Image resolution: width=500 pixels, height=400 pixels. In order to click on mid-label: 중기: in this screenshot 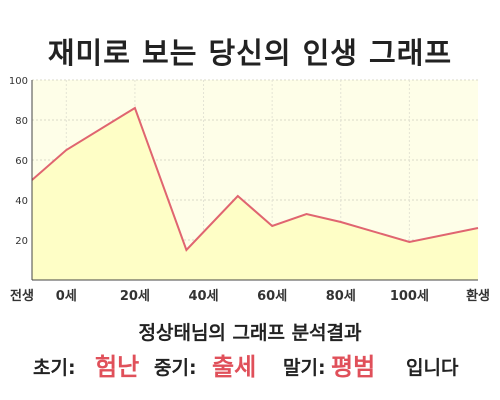, I will do `click(175, 368)`.